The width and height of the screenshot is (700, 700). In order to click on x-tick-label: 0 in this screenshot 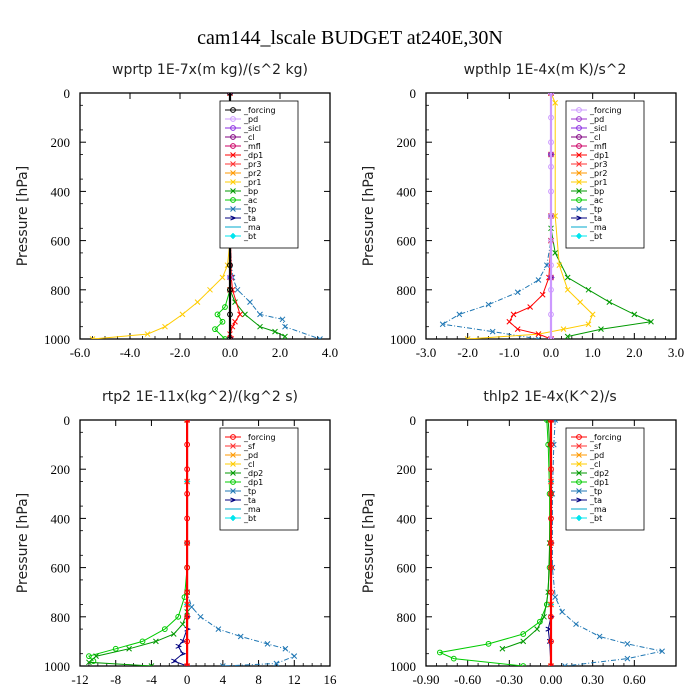, I will do `click(187, 679)`.